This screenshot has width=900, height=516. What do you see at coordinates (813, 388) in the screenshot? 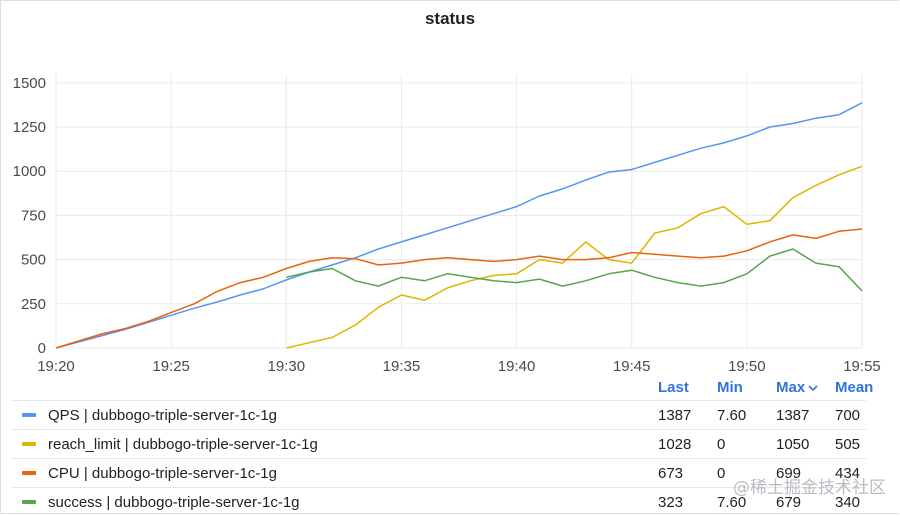
I see `chevron-down-icon` at bounding box center [813, 388].